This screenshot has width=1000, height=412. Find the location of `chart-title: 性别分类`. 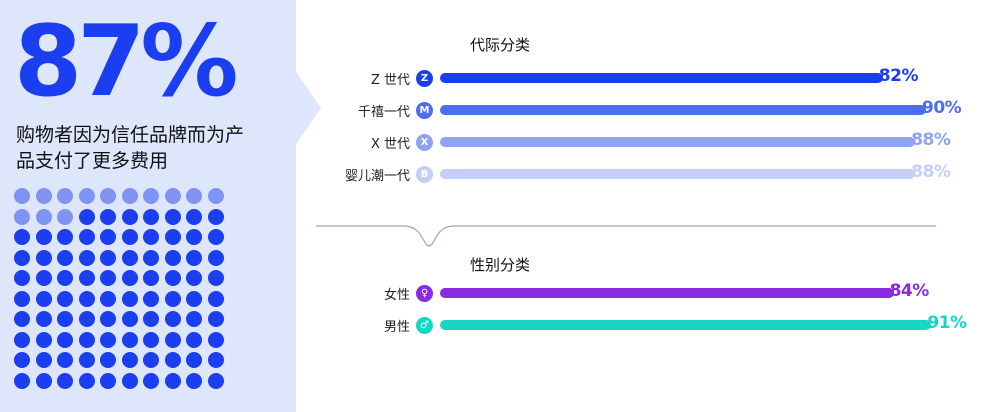

chart-title: 性别分类 is located at coordinates (500, 265).